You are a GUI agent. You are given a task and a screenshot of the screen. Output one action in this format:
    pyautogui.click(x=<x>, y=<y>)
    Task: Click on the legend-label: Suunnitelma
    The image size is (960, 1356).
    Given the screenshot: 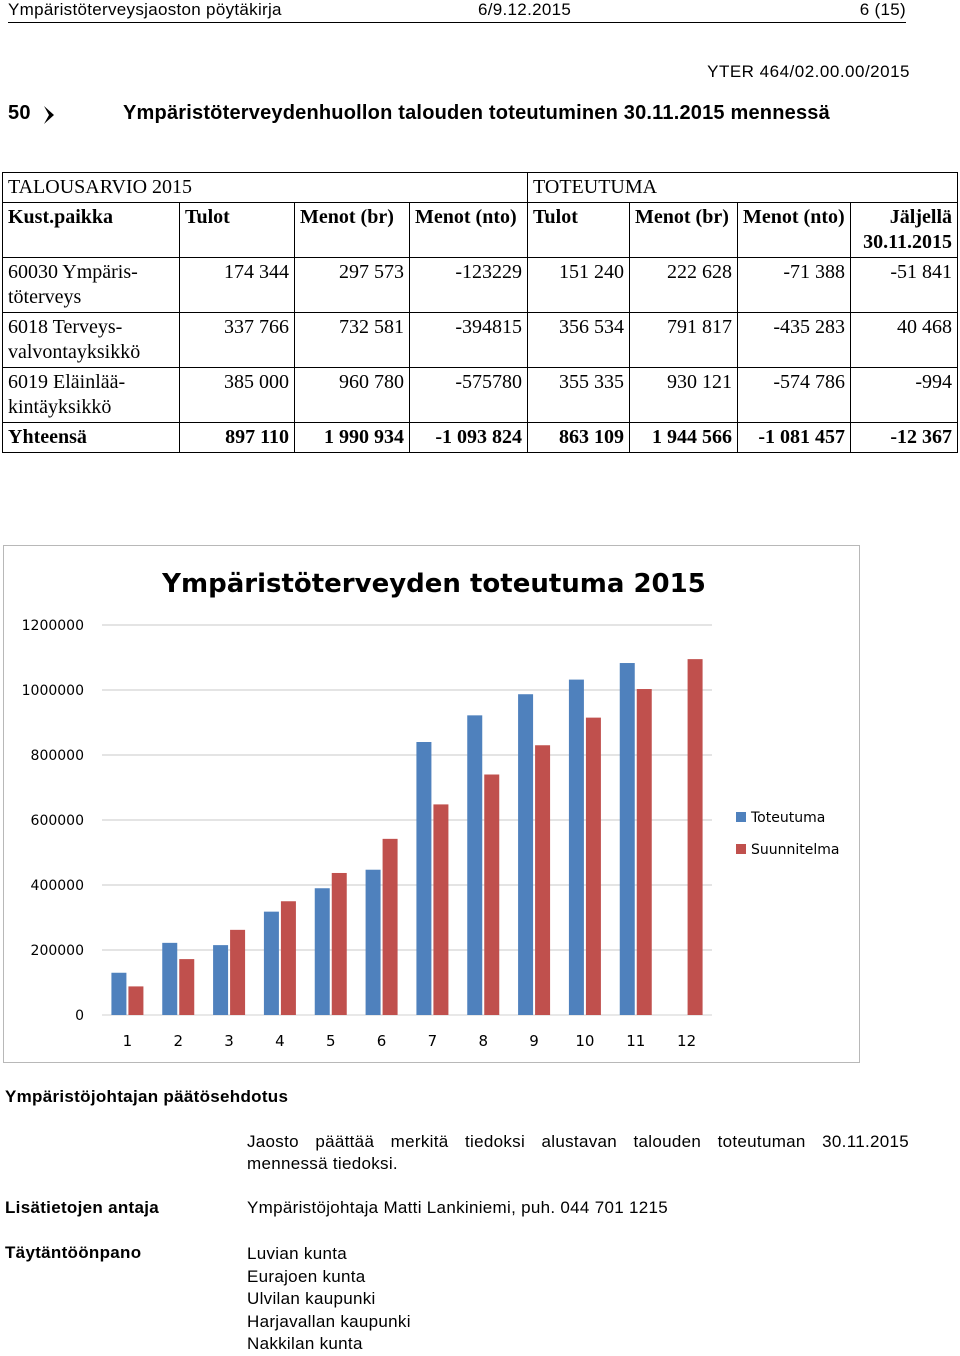 What is the action you would take?
    pyautogui.click(x=795, y=850)
    